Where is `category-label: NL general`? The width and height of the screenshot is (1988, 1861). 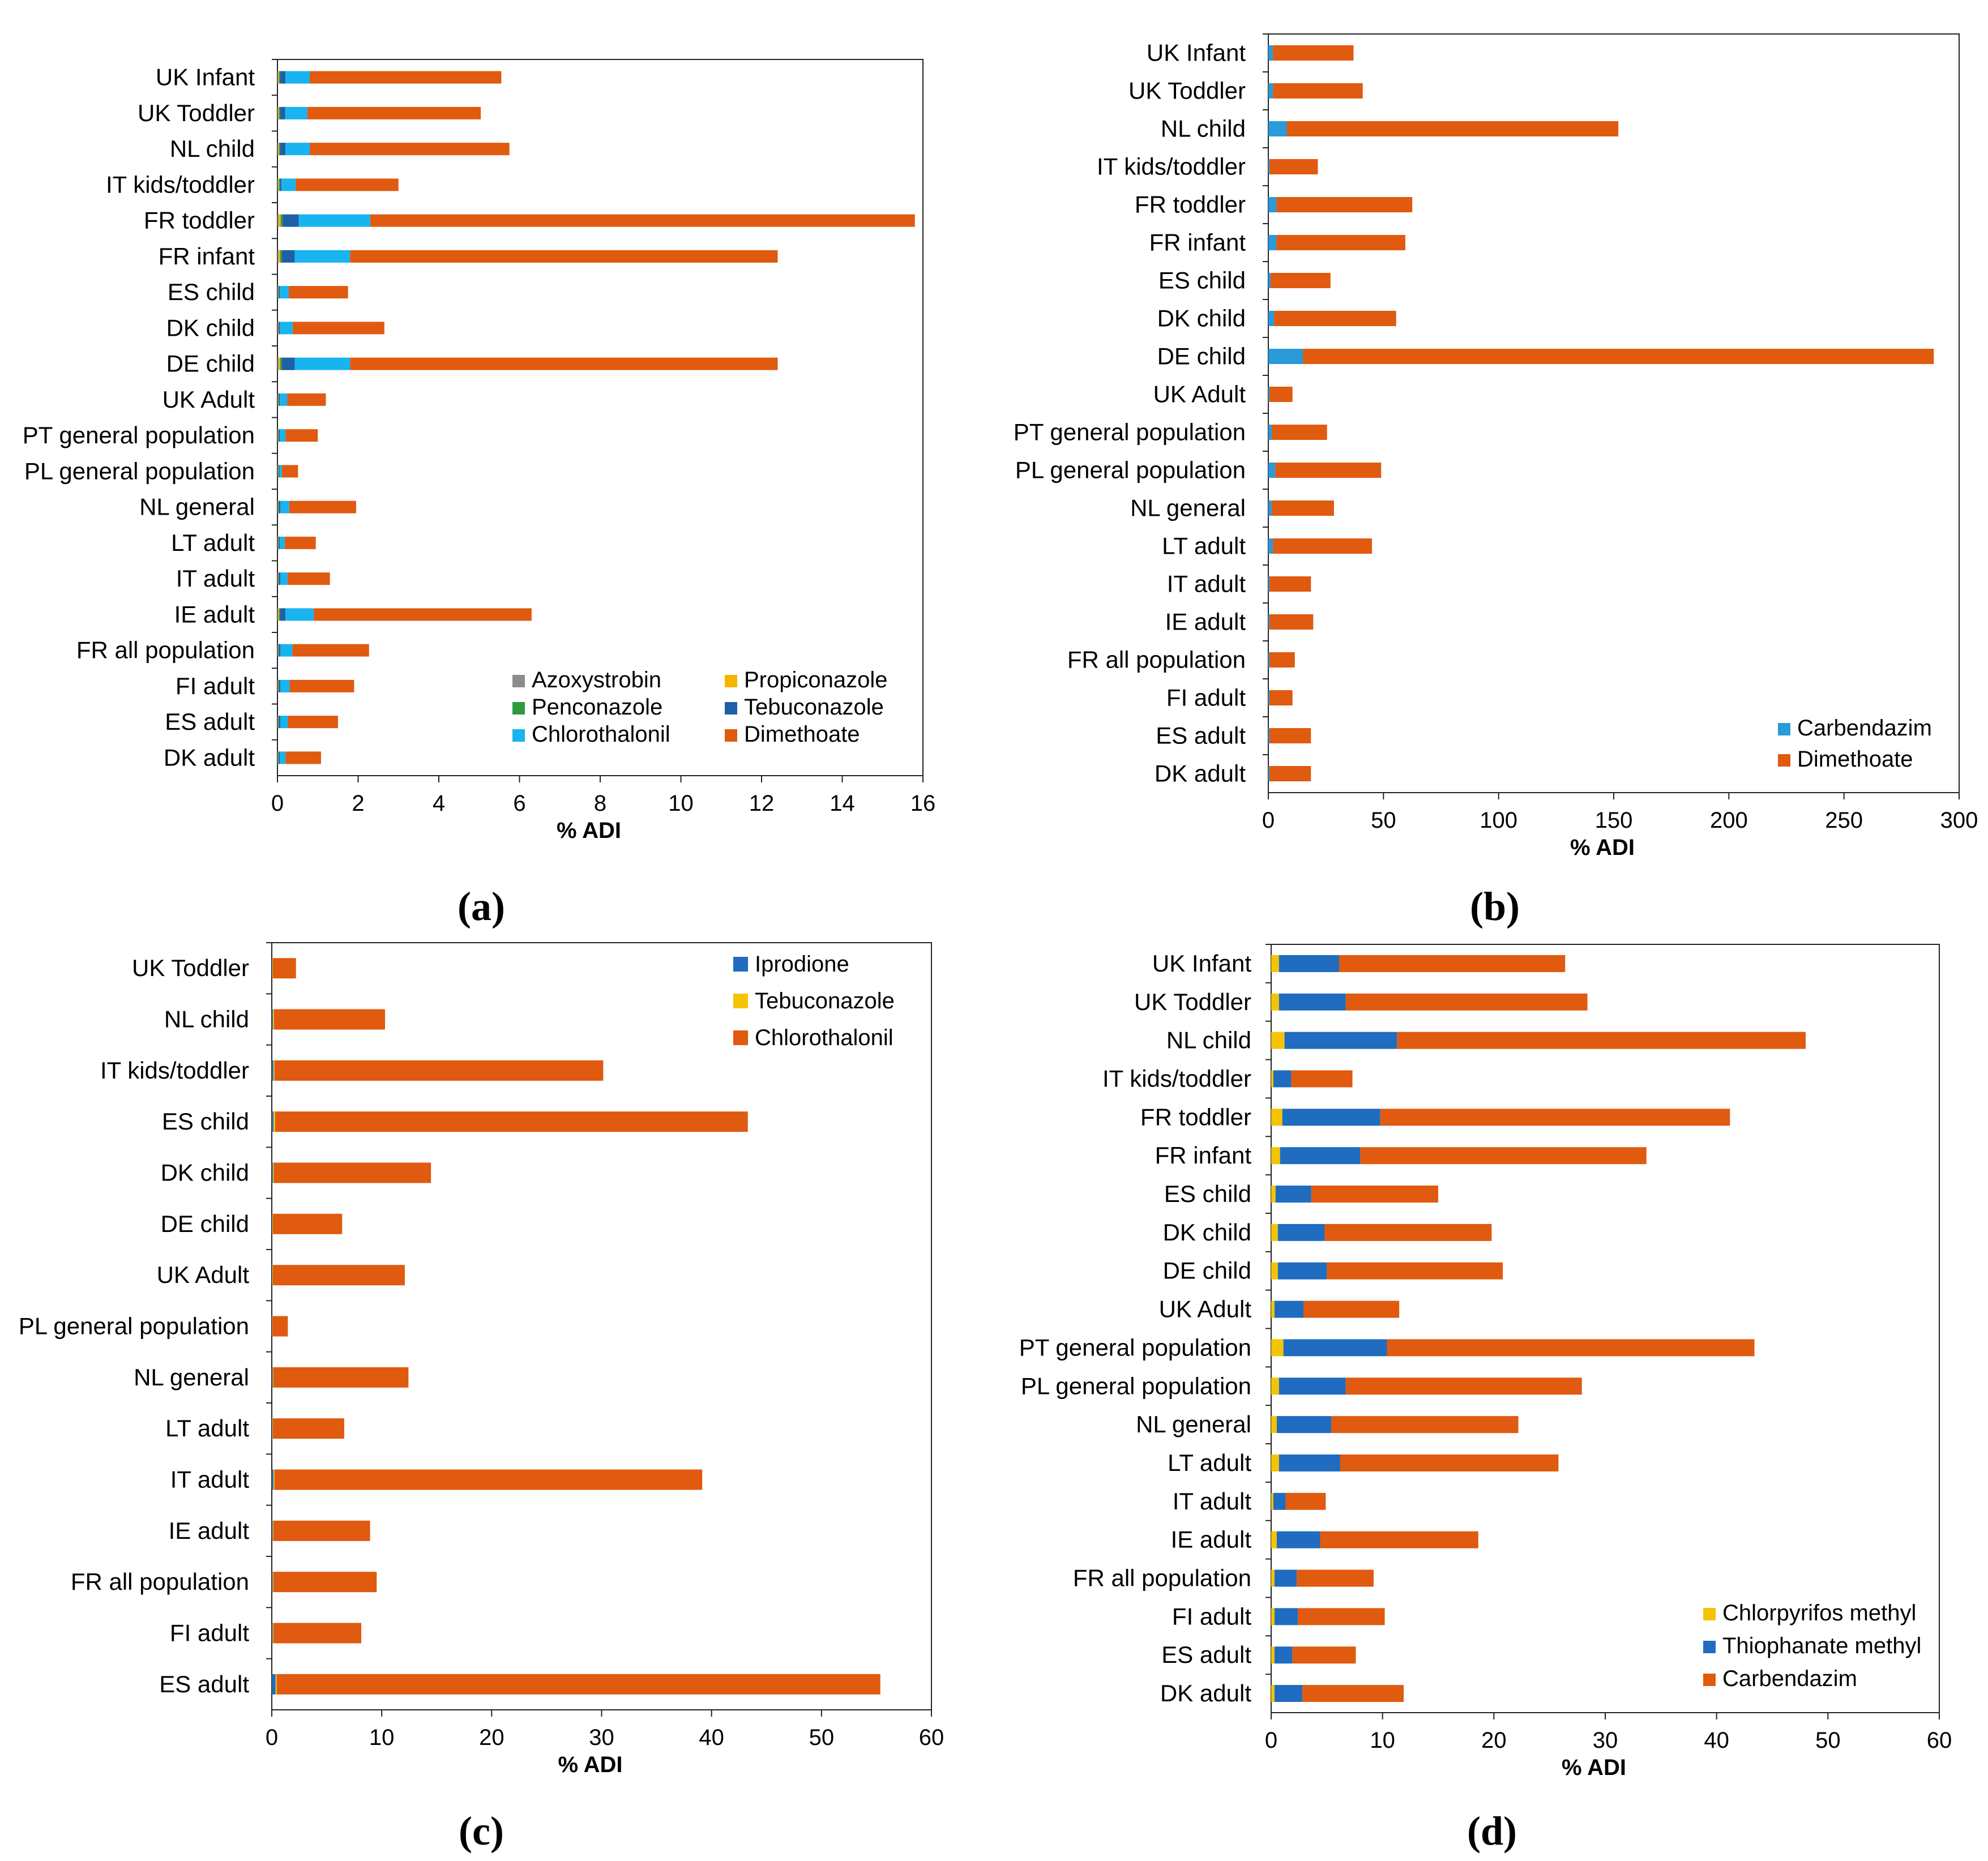
category-label: NL general is located at coordinates (197, 507).